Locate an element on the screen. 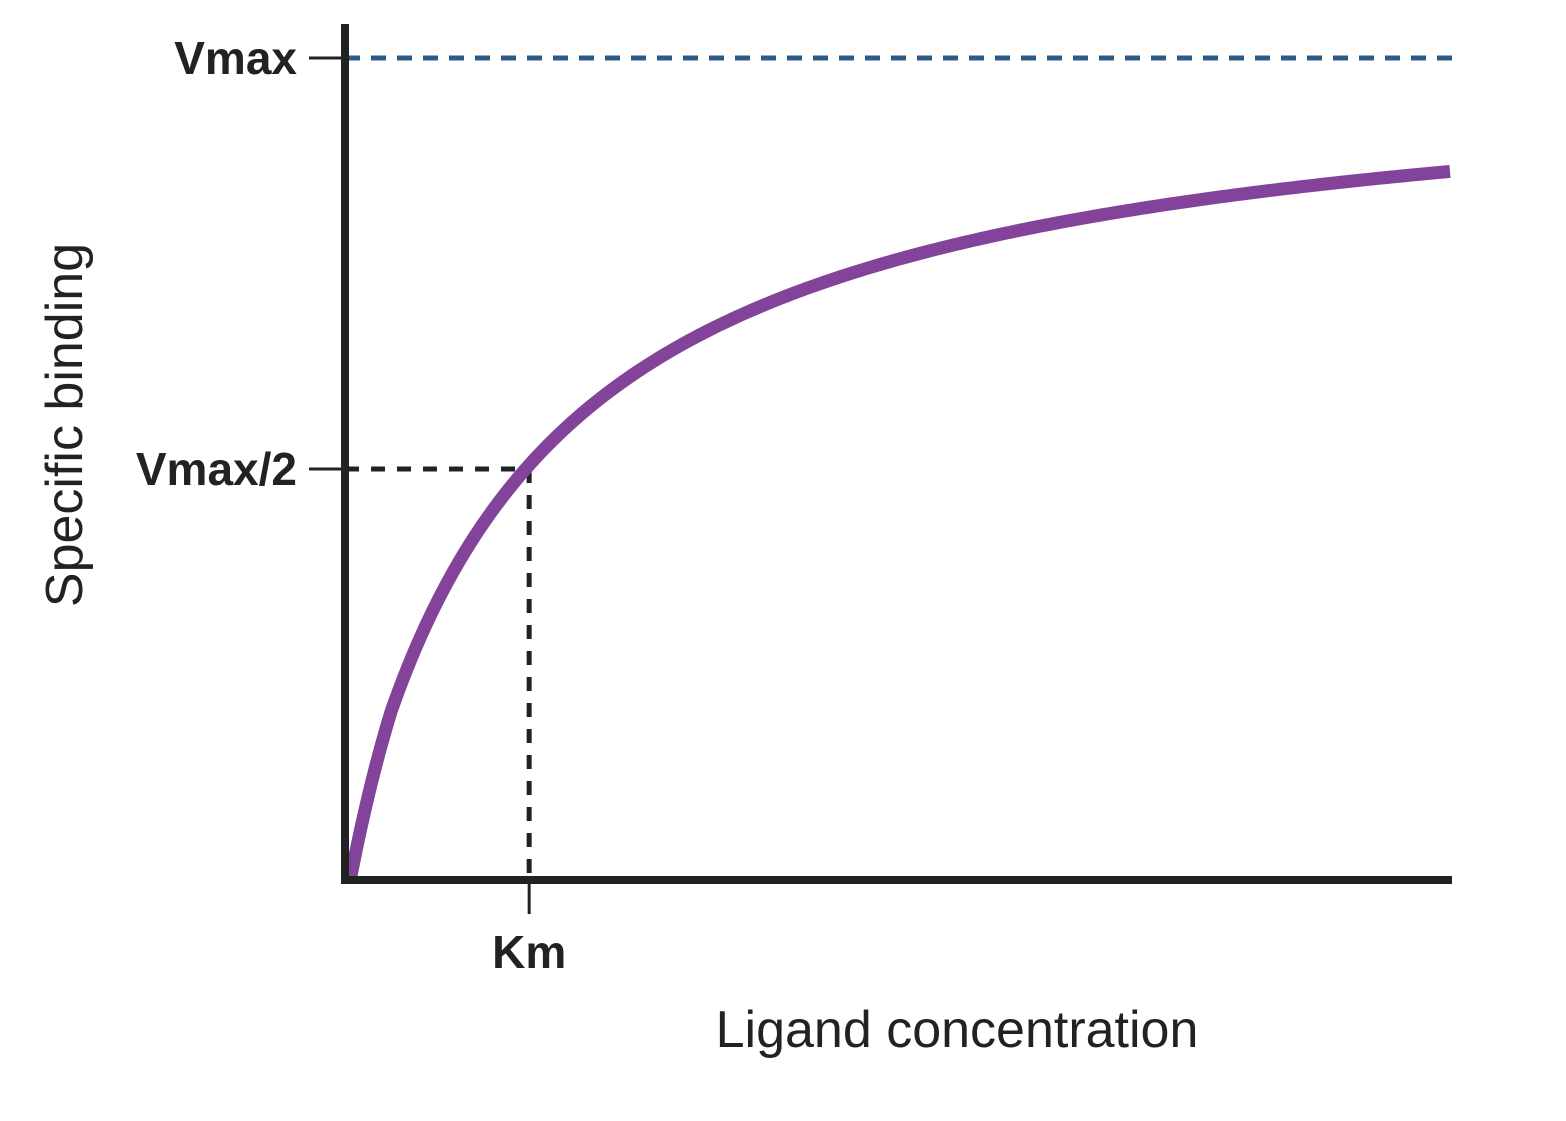 The width and height of the screenshot is (1566, 1121). y-tick-label-1: Vmax is located at coordinates (235, 58).